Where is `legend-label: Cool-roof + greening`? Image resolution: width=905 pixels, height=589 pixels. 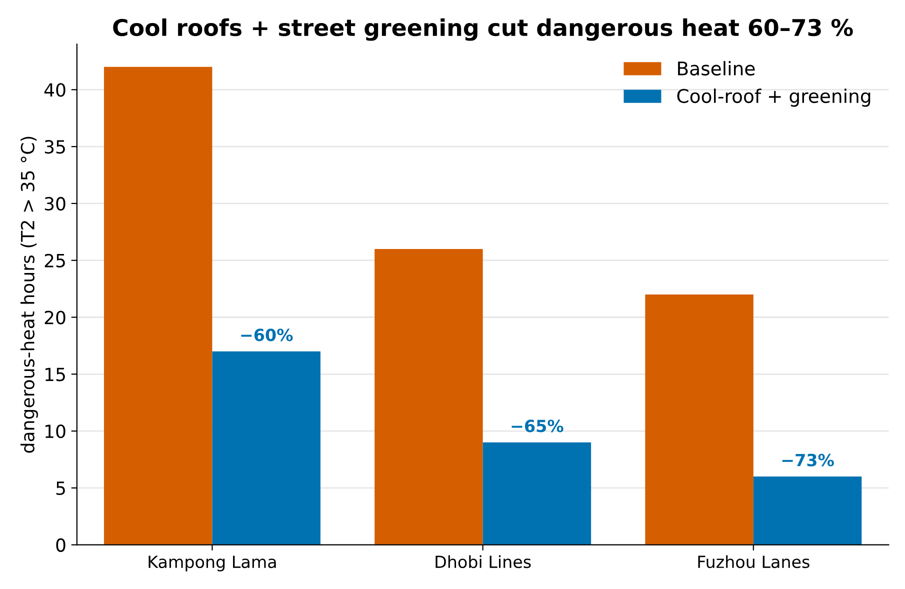
legend-label: Cool-roof + greening is located at coordinates (773, 97).